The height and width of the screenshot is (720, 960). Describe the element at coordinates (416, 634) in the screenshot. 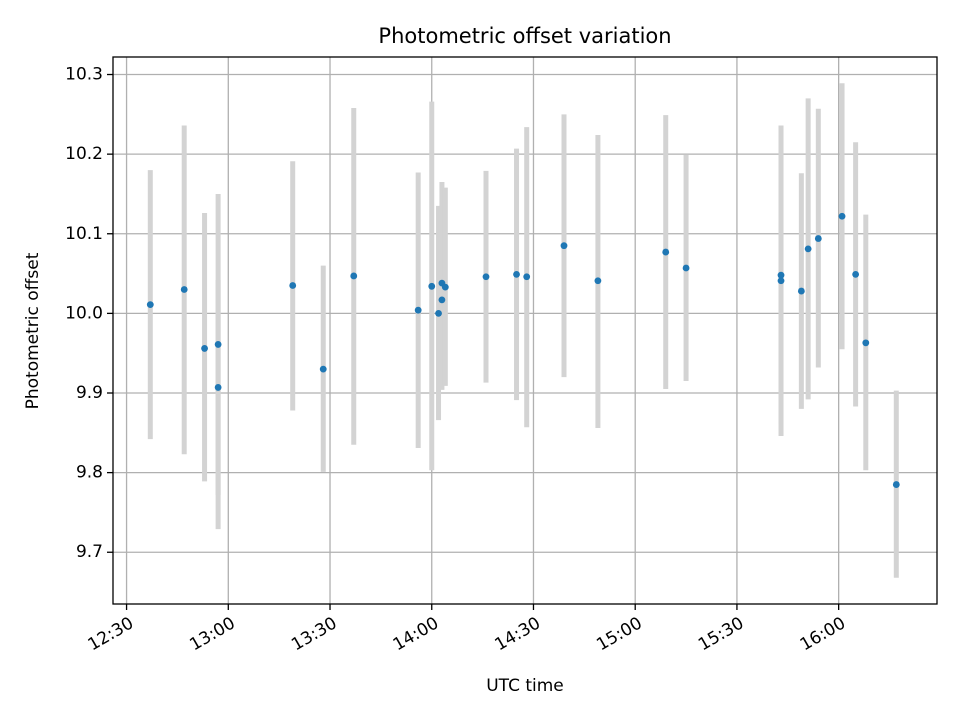

I see `x-tick-label: 14:00` at that location.